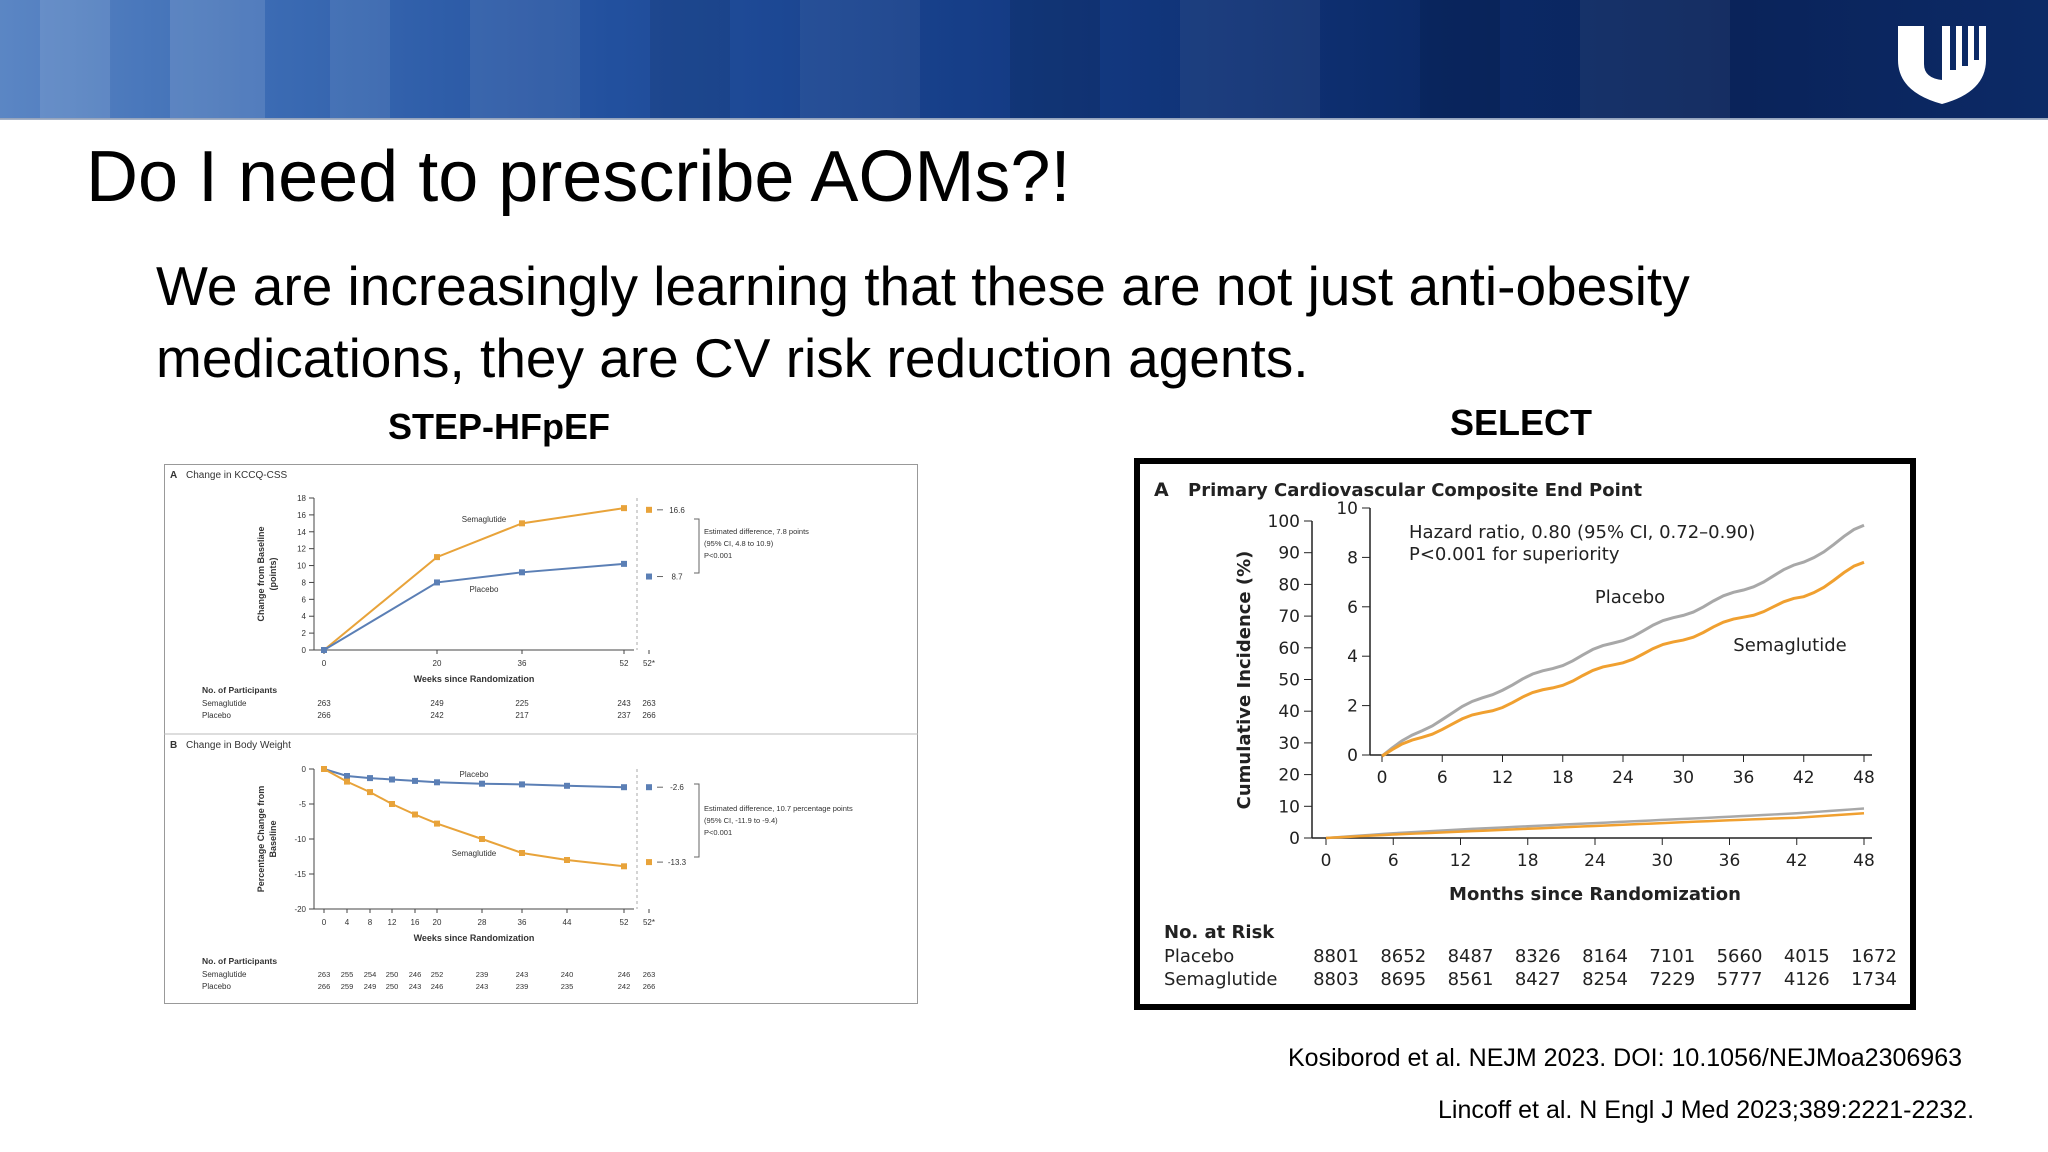 The image size is (2048, 1152). What do you see at coordinates (1336, 956) in the screenshot?
I see `at-risk-value: 8801` at bounding box center [1336, 956].